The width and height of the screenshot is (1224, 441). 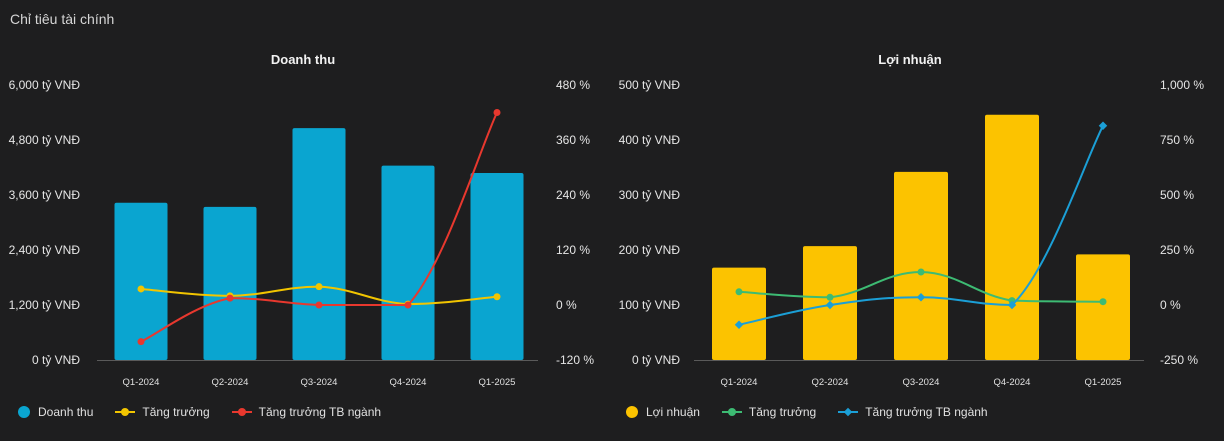 I want to click on left-axis-tick-label: 3,600 tỷ VNĐ, so click(x=45, y=195).